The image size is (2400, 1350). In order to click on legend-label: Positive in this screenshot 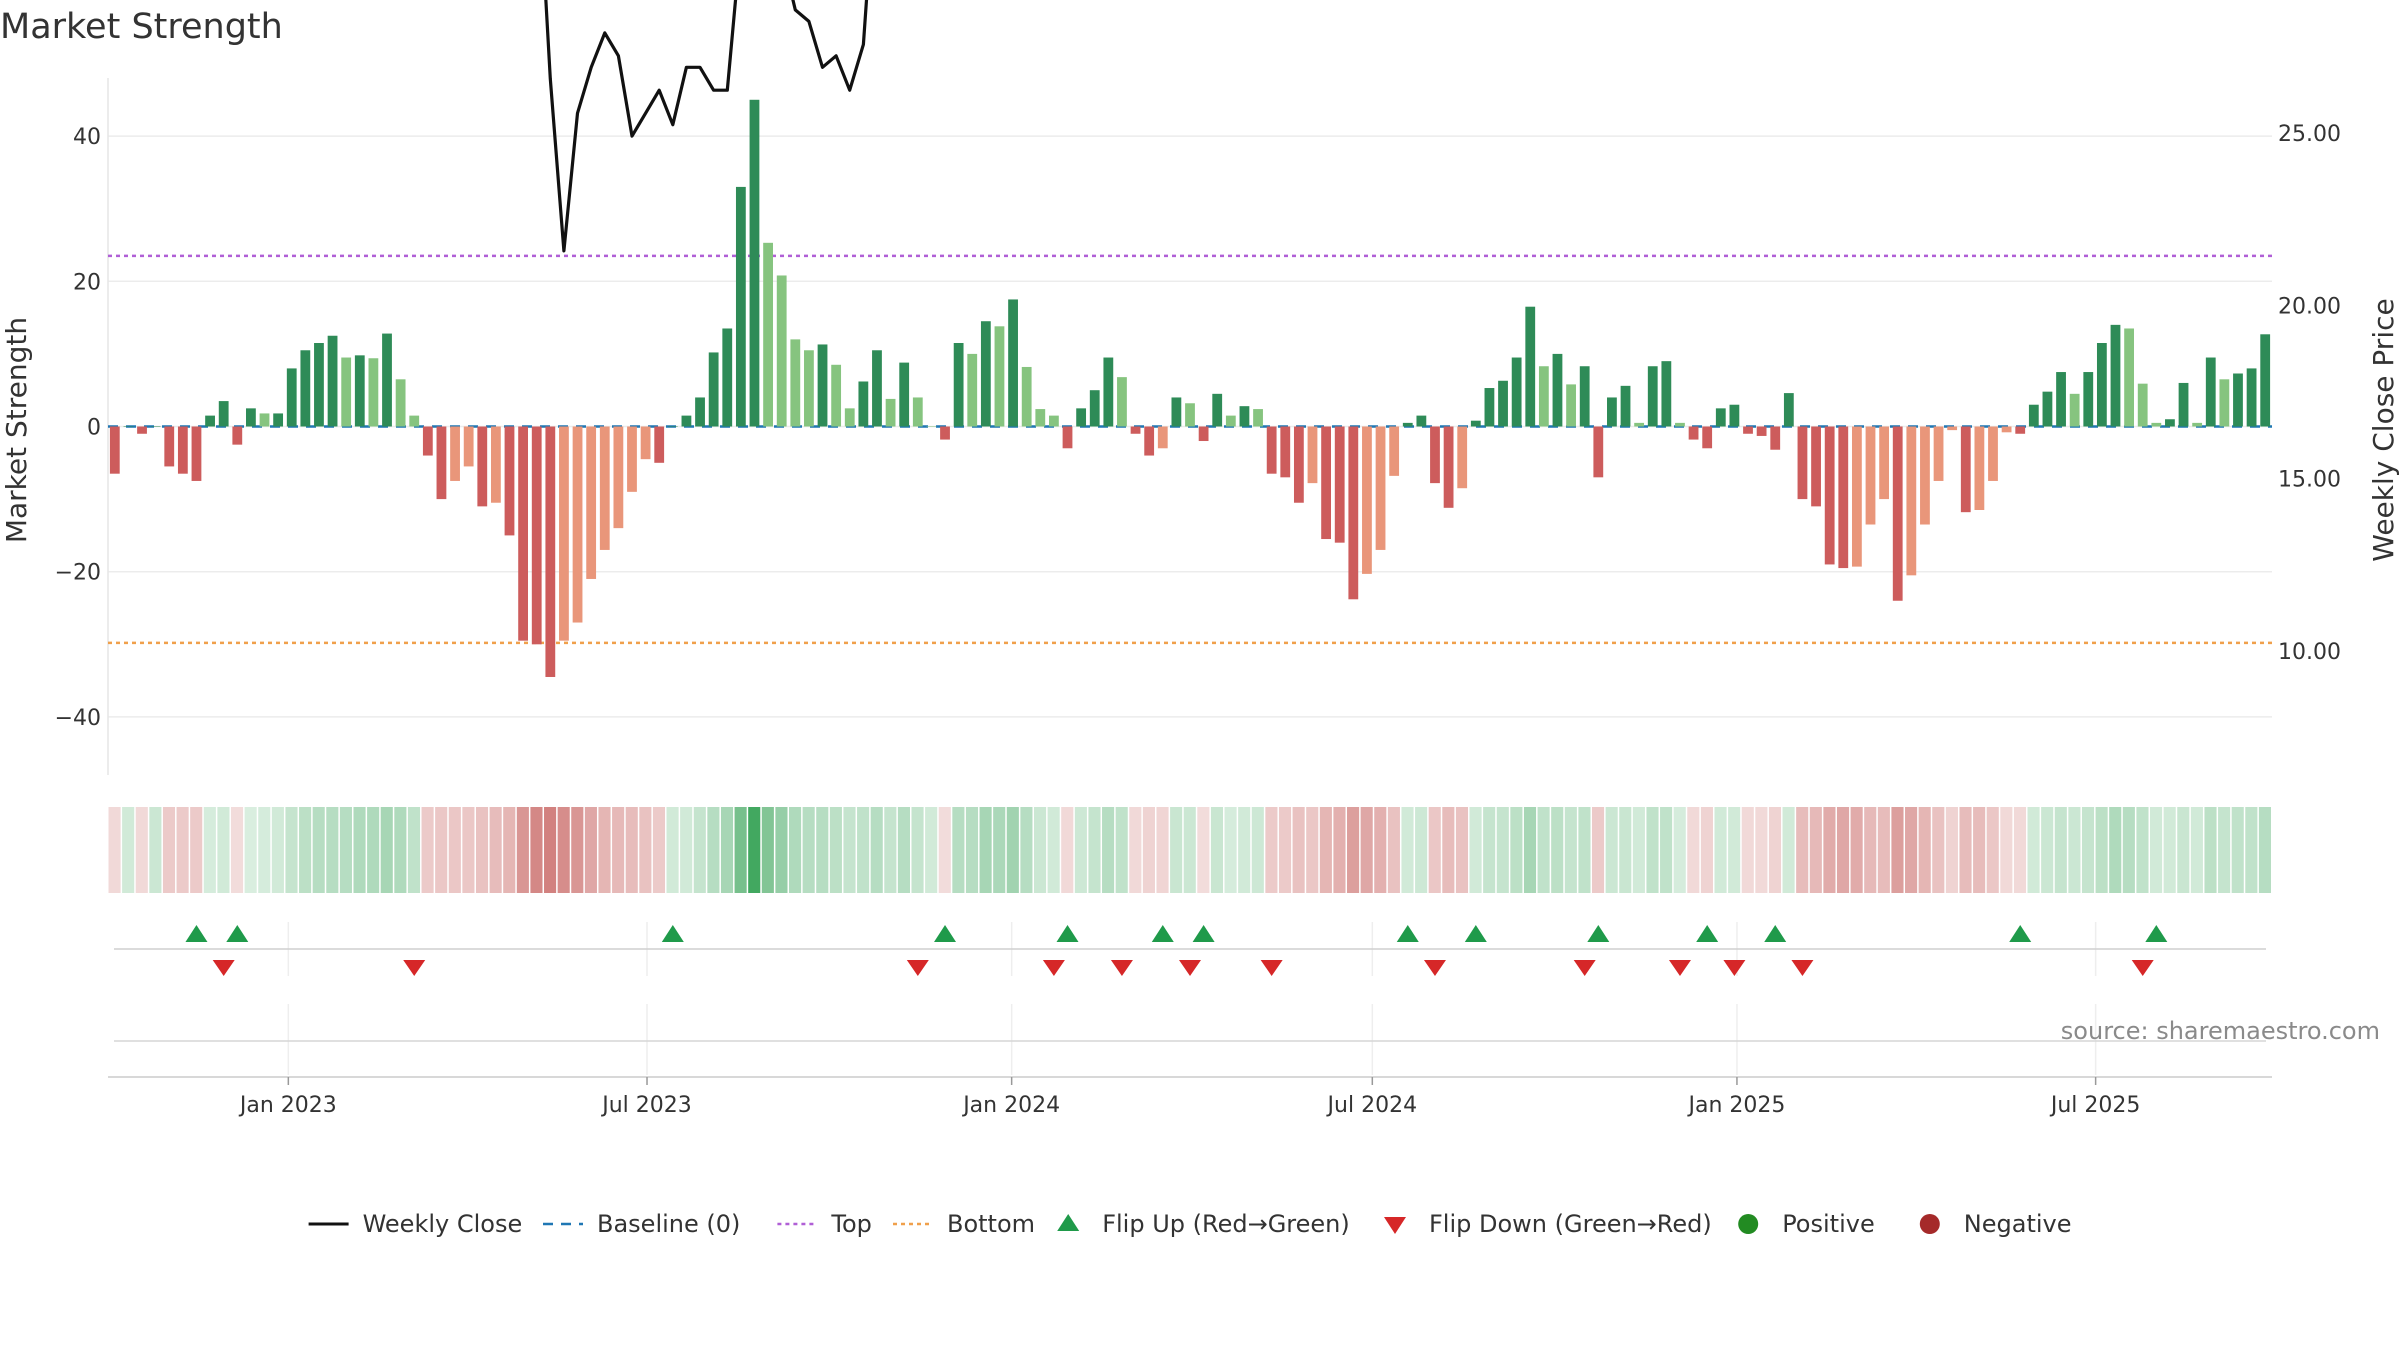, I will do `click(1828, 1224)`.